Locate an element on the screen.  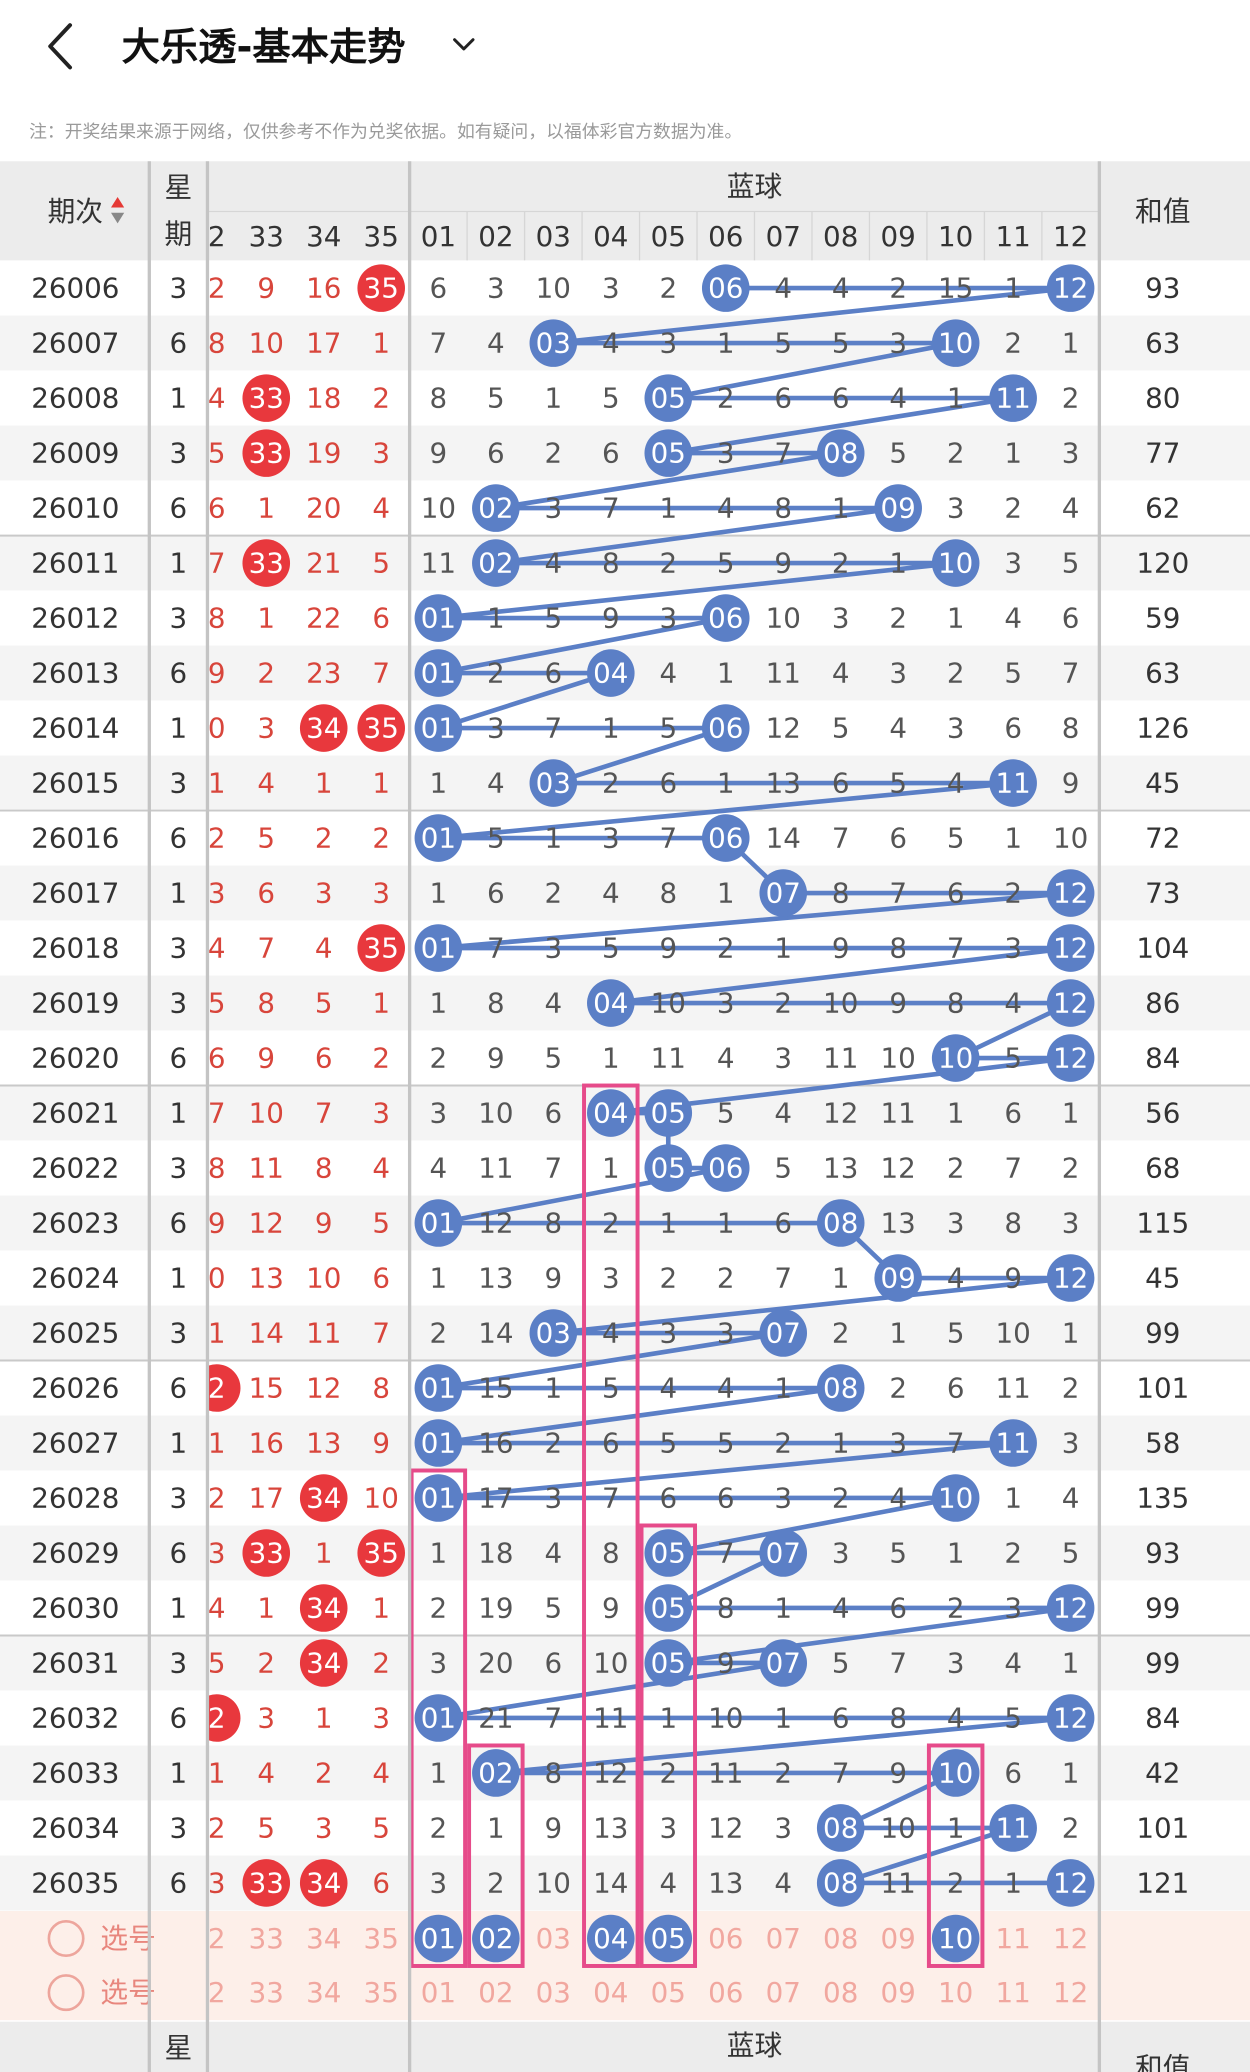
red-miss: 16 is located at coordinates (266, 1443).